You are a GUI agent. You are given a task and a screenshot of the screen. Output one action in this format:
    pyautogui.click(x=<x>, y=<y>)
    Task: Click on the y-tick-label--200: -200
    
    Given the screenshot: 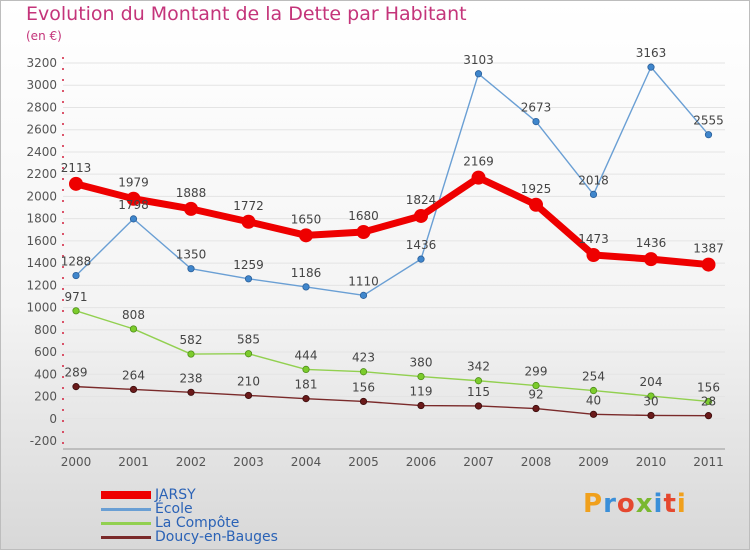 What is the action you would take?
    pyautogui.click(x=43, y=441)
    